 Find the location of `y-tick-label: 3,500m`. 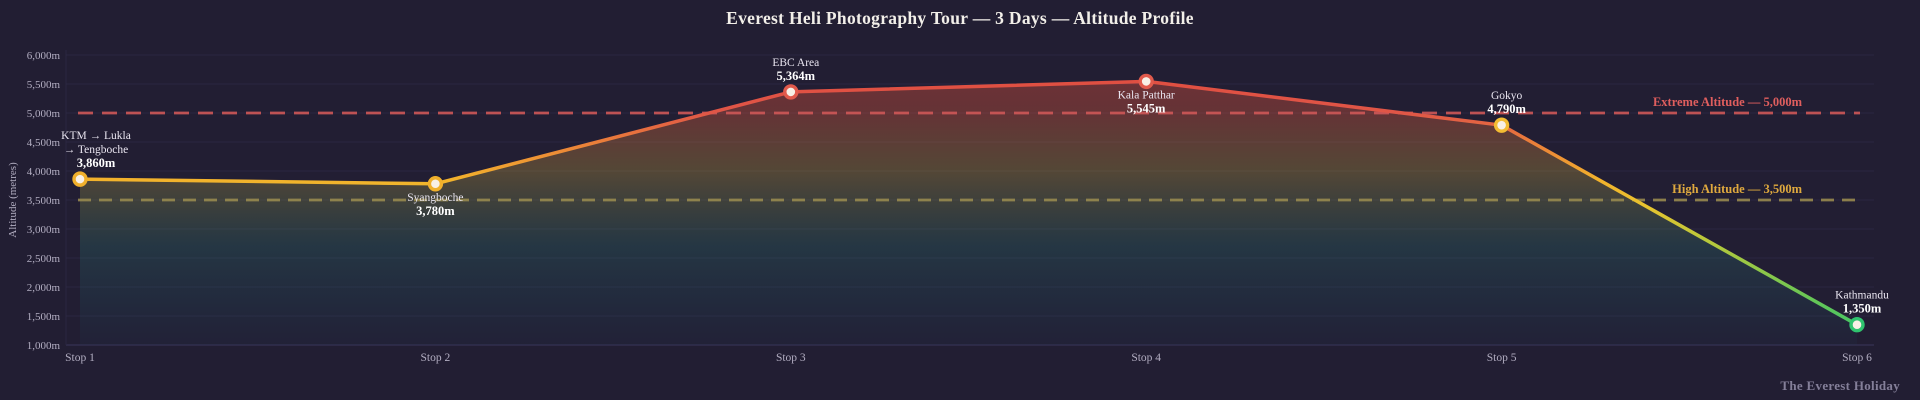

y-tick-label: 3,500m is located at coordinates (44, 201).